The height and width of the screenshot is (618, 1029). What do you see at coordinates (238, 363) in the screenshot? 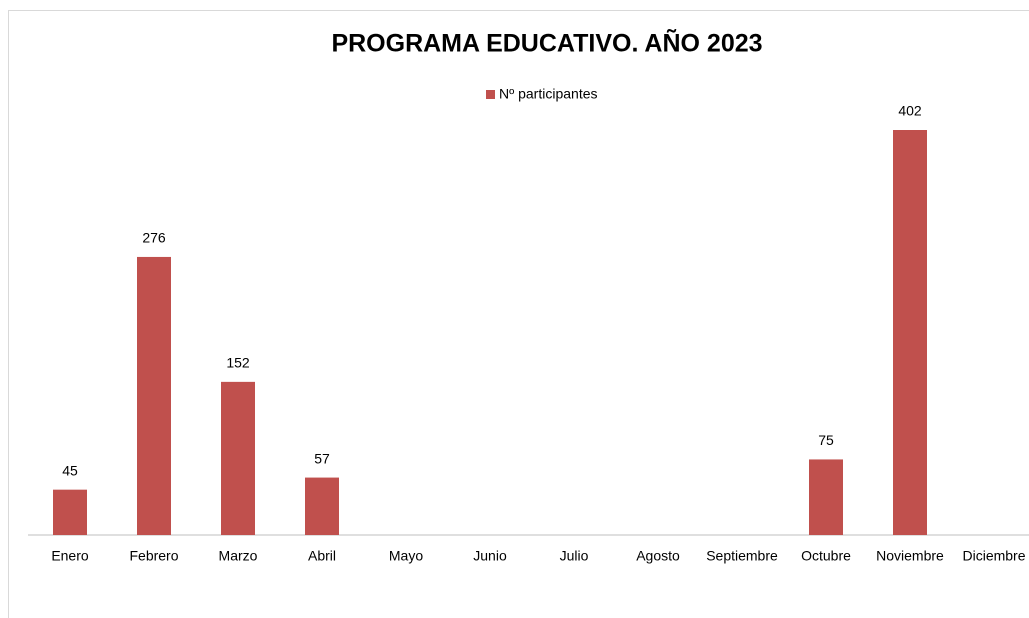
I see `data-label: 152` at bounding box center [238, 363].